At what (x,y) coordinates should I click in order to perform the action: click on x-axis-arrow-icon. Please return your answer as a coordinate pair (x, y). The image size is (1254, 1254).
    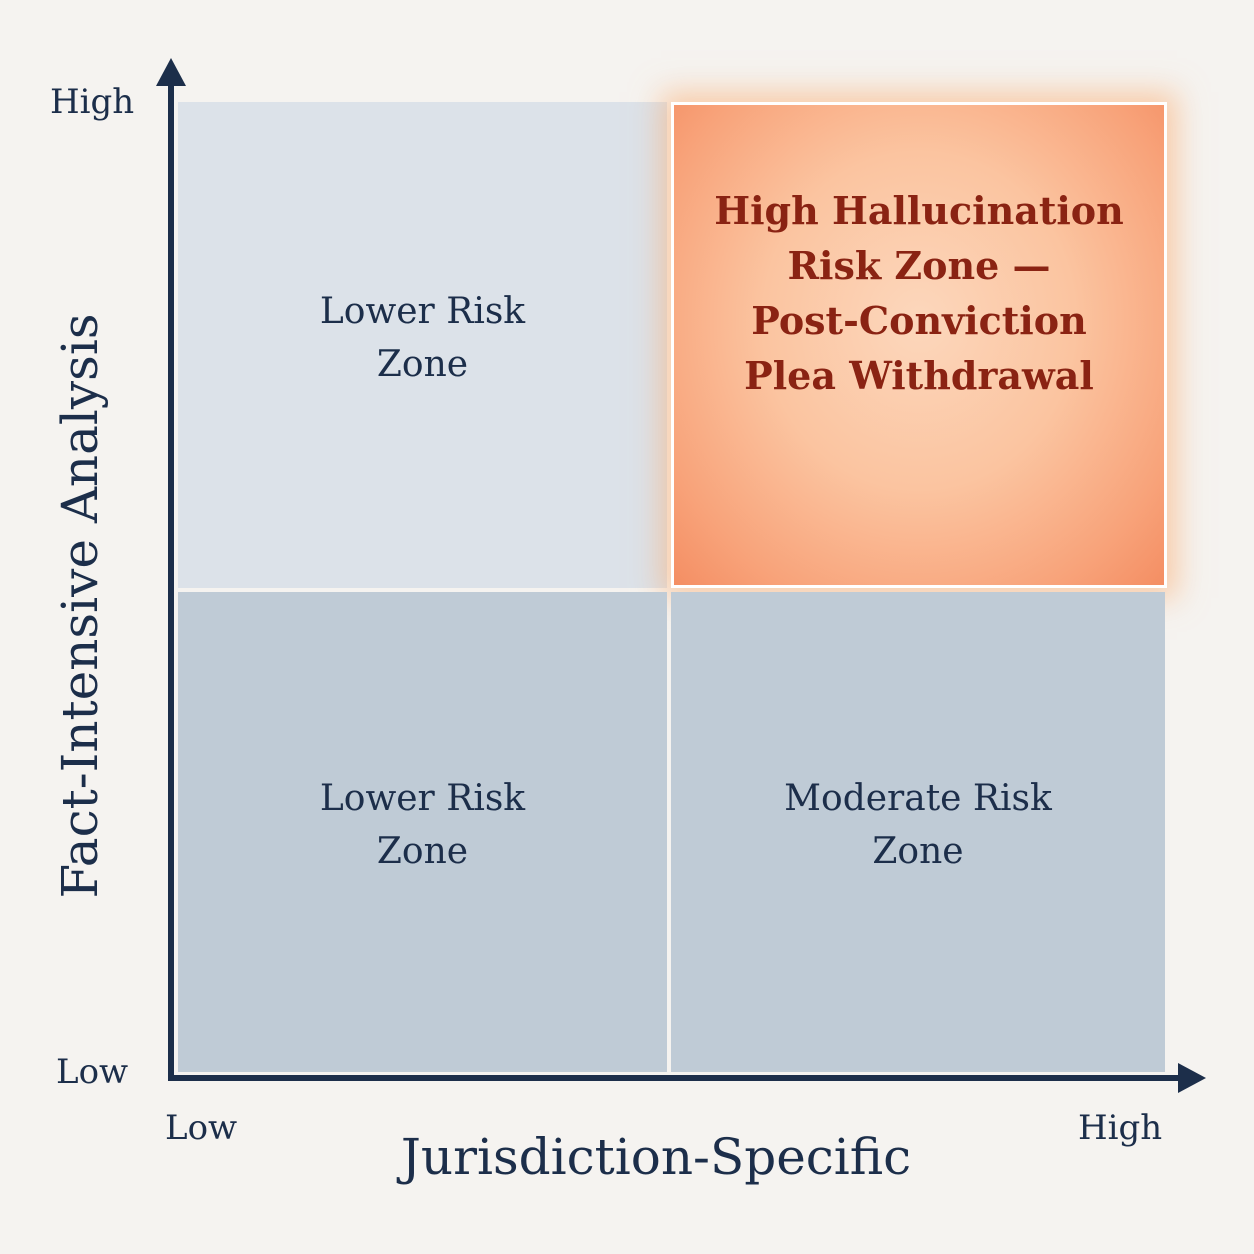
    Looking at the image, I should click on (1192, 1078).